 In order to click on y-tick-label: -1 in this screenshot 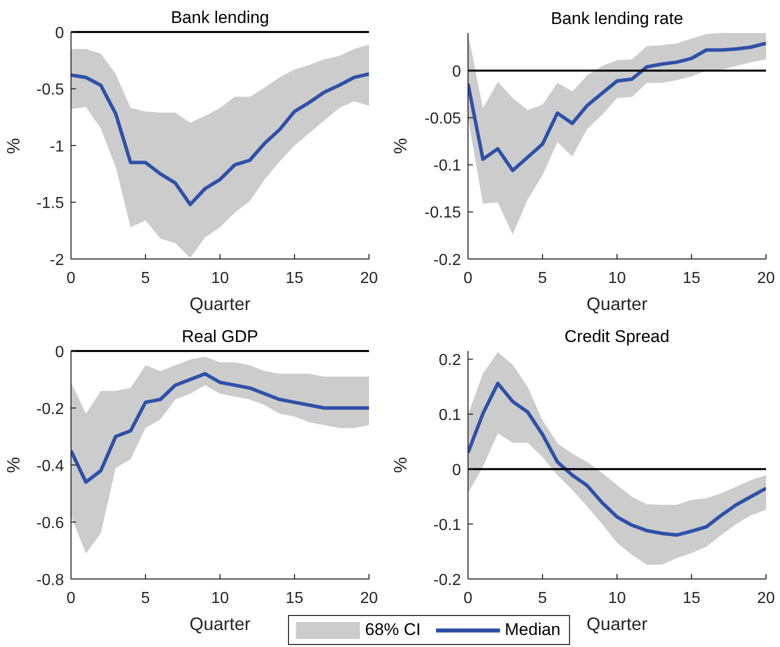, I will do `click(57, 147)`.